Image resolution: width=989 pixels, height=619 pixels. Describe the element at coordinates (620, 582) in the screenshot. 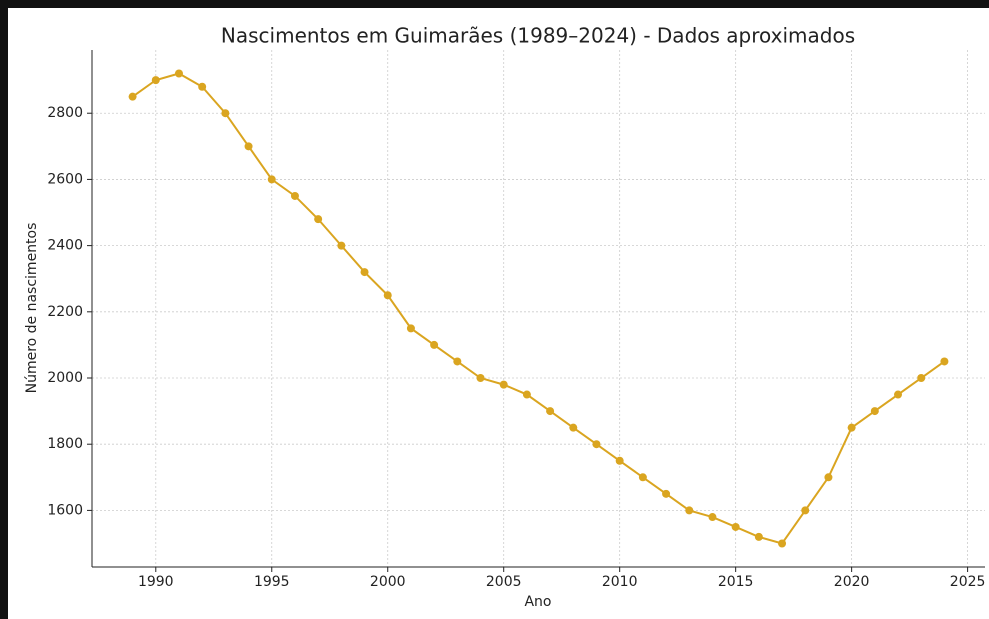

I see `x-tick-label: 2010` at that location.